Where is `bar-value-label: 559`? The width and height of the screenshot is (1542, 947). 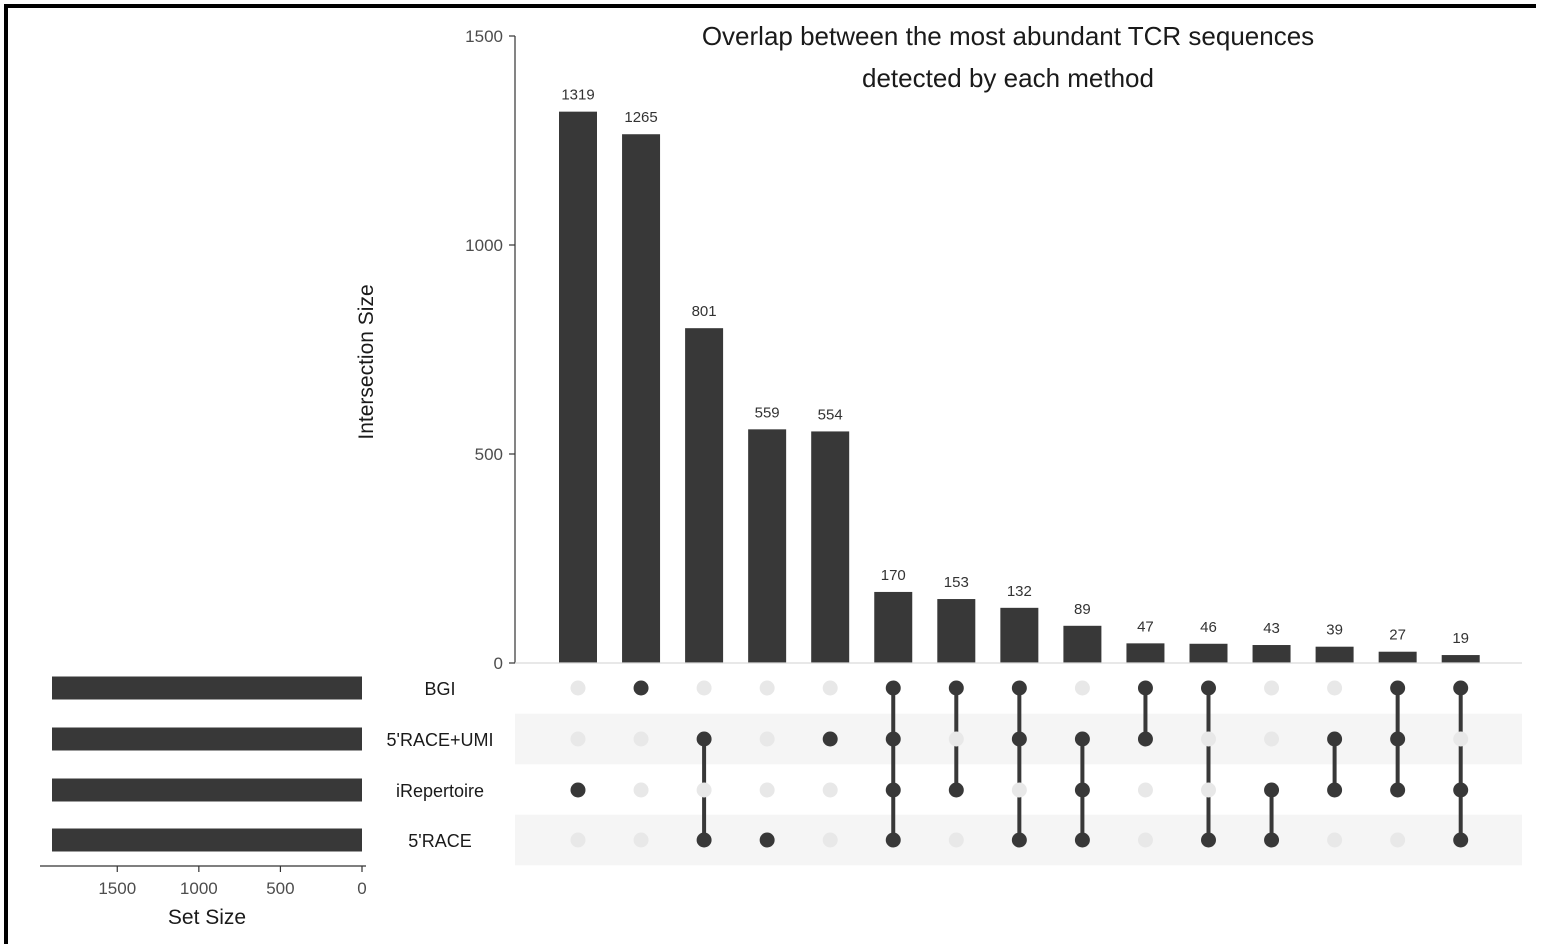
bar-value-label: 559 is located at coordinates (767, 412).